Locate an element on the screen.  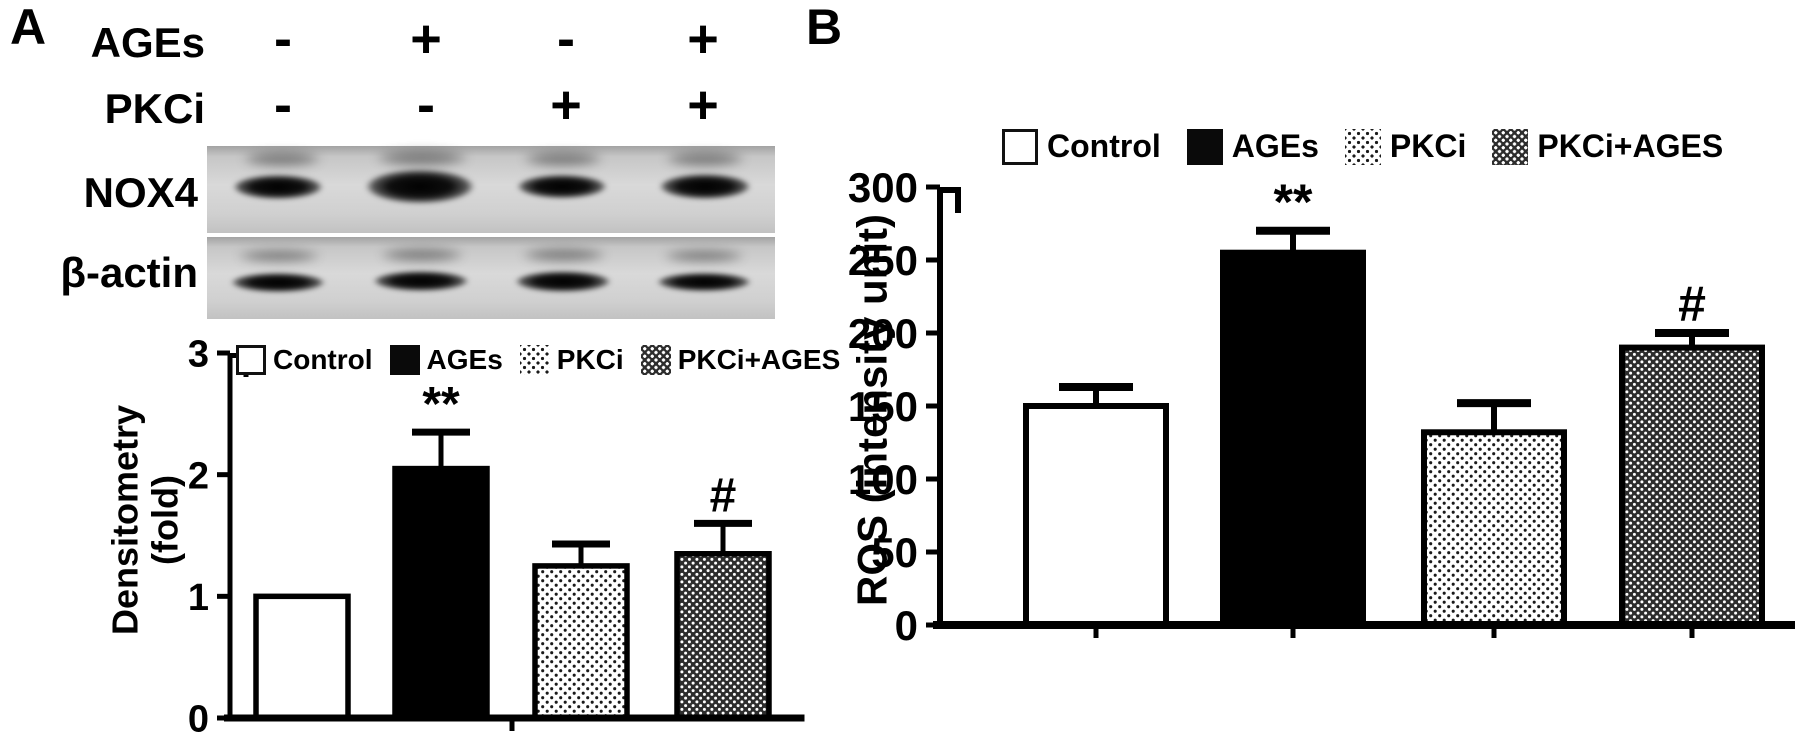
beta-actin-band-lane1 is located at coordinates (278, 282).